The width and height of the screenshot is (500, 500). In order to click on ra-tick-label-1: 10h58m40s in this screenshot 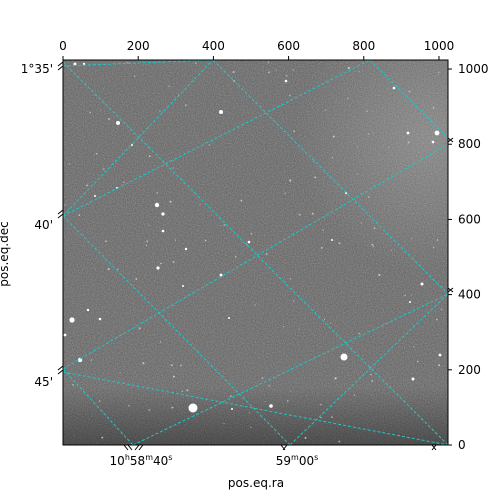, I will do `click(141, 460)`.